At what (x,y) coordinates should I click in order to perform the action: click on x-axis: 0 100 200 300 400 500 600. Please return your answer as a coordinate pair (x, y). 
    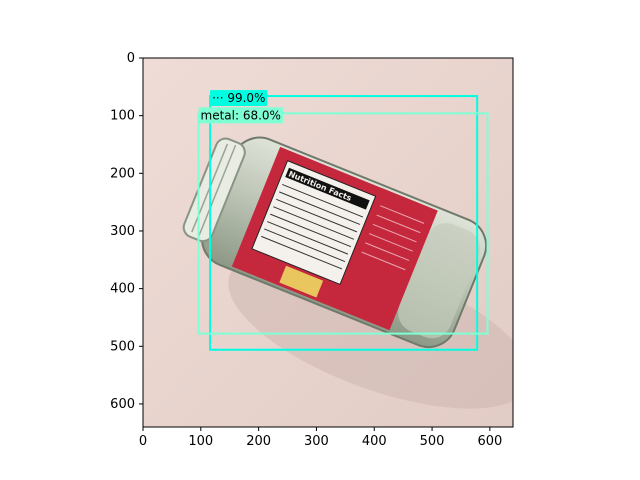
    Looking at the image, I should click on (320, 438).